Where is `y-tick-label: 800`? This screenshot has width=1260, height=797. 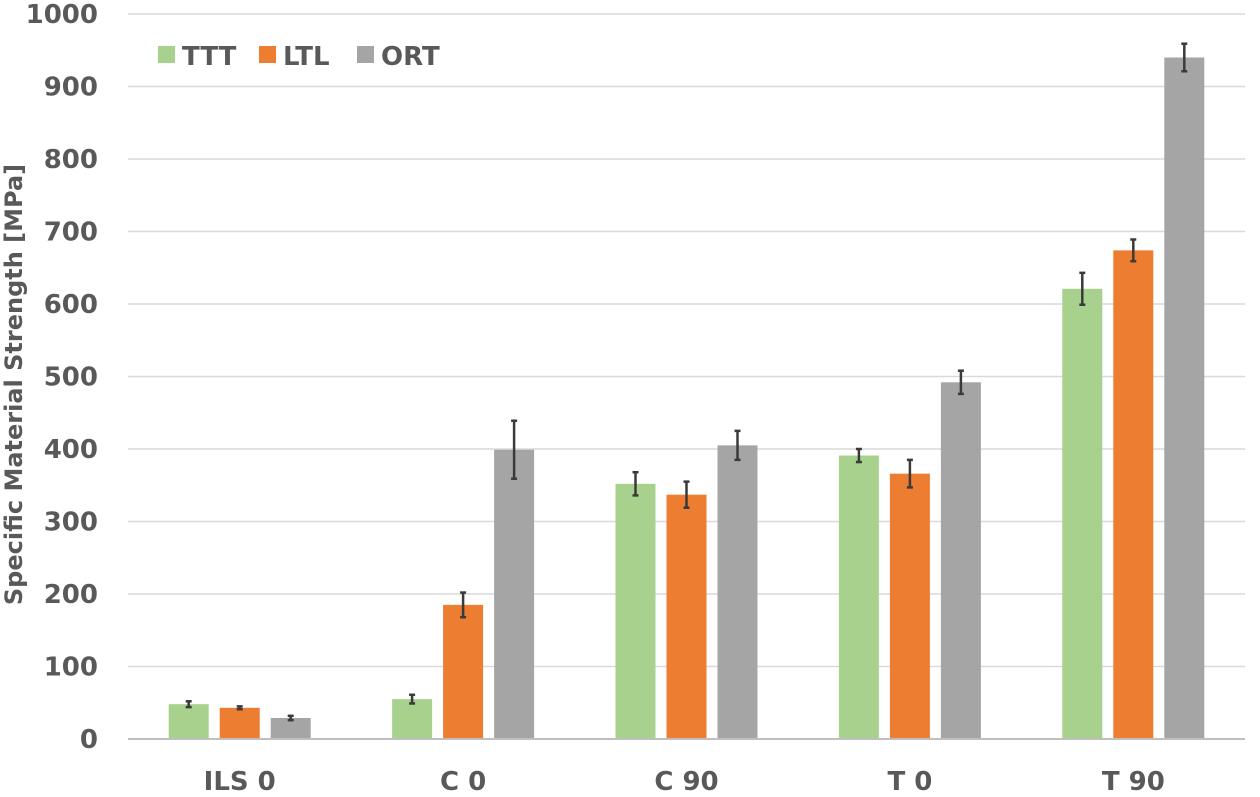
y-tick-label: 800 is located at coordinates (71, 160).